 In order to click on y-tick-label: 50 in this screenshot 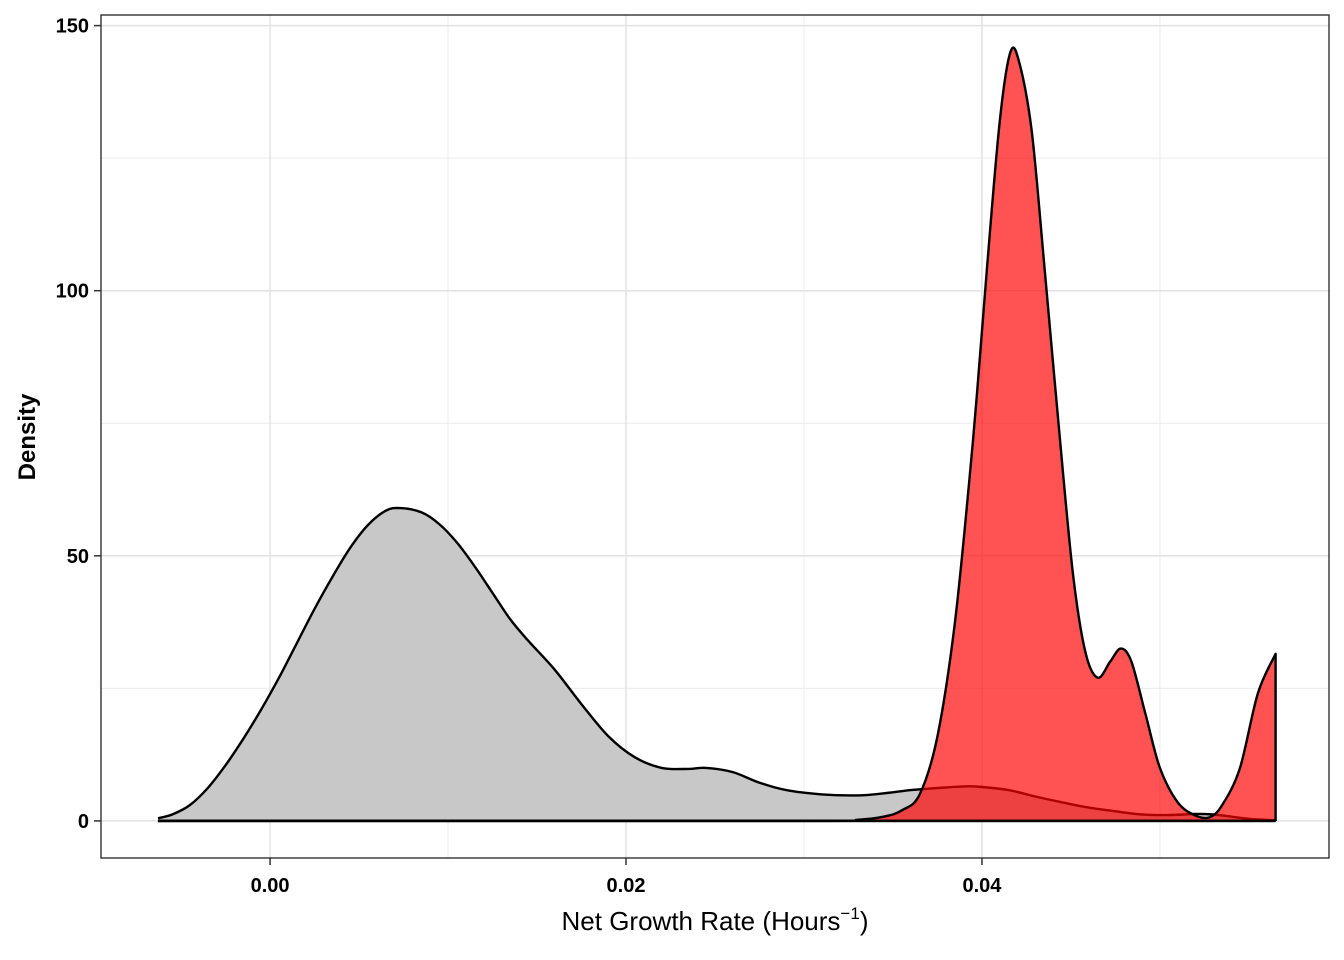, I will do `click(78, 557)`.